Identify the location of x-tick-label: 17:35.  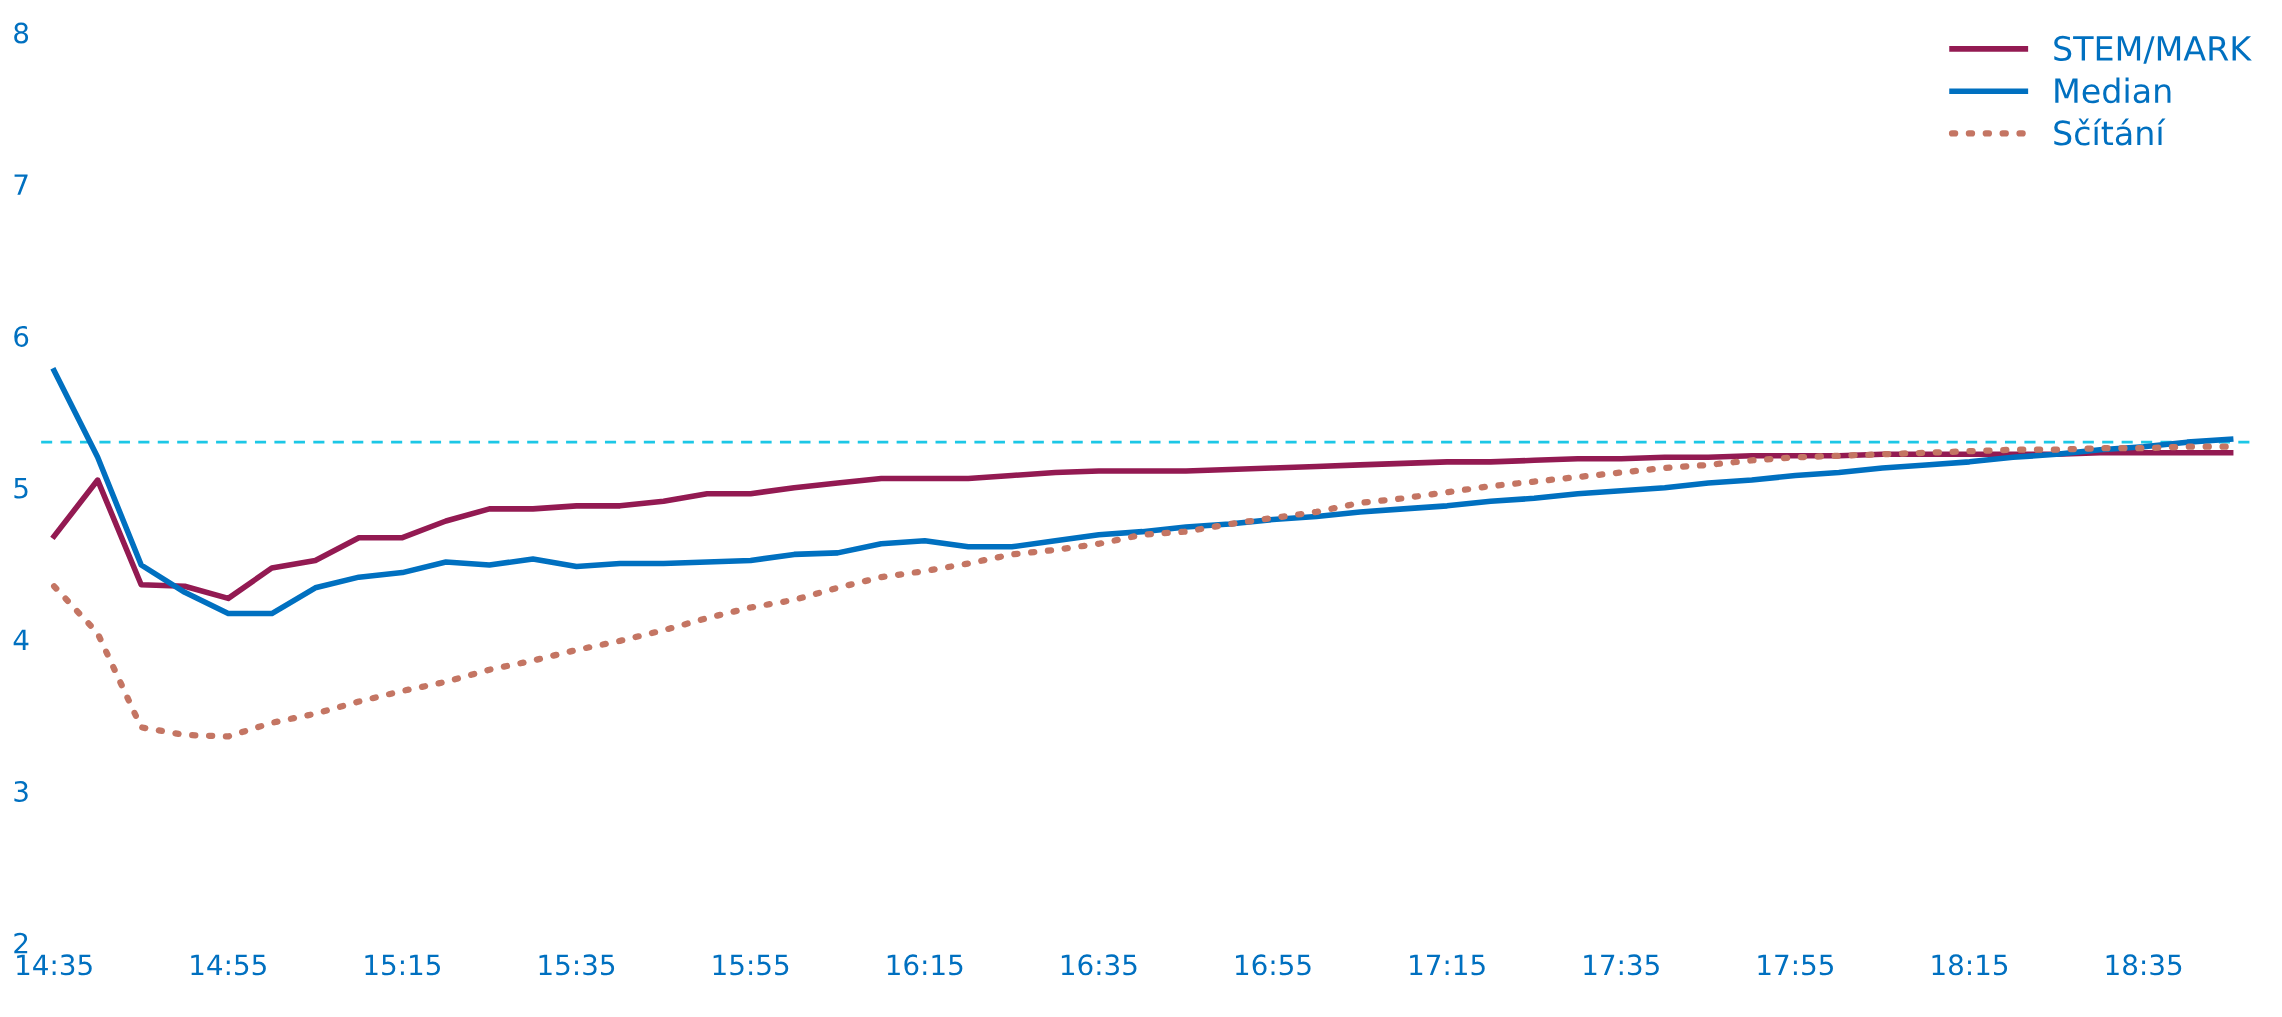
(1621, 965).